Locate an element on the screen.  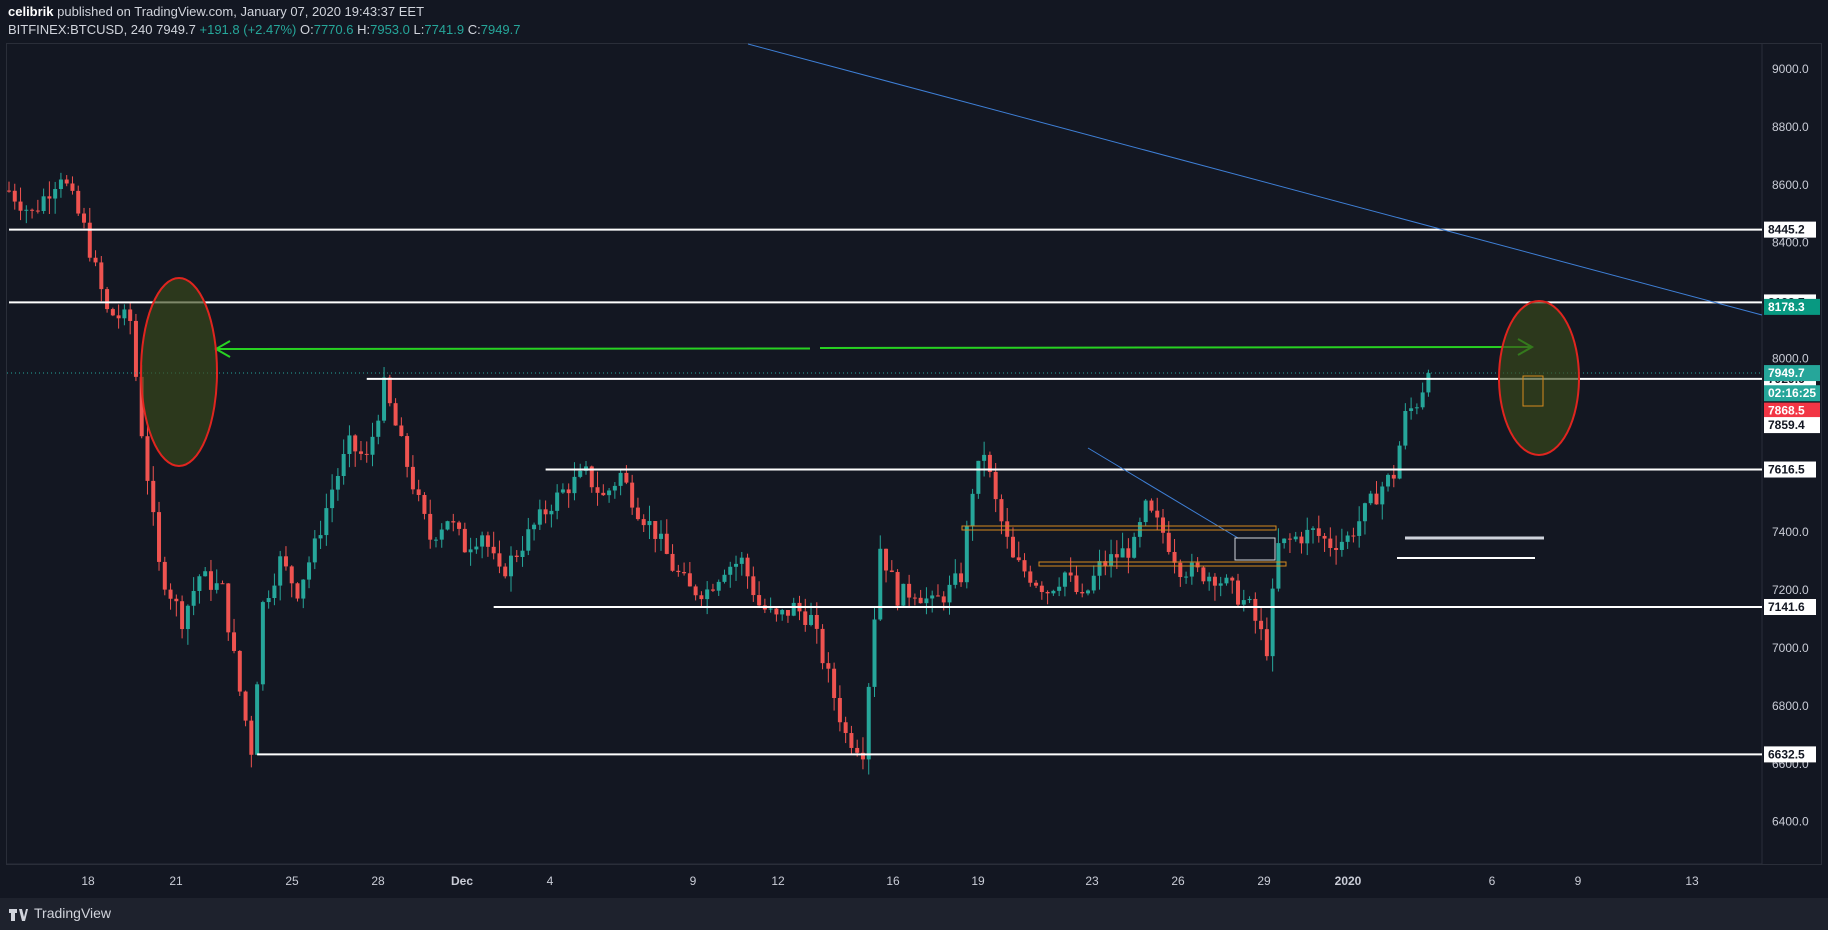
close-label: C: is located at coordinates (474, 29).